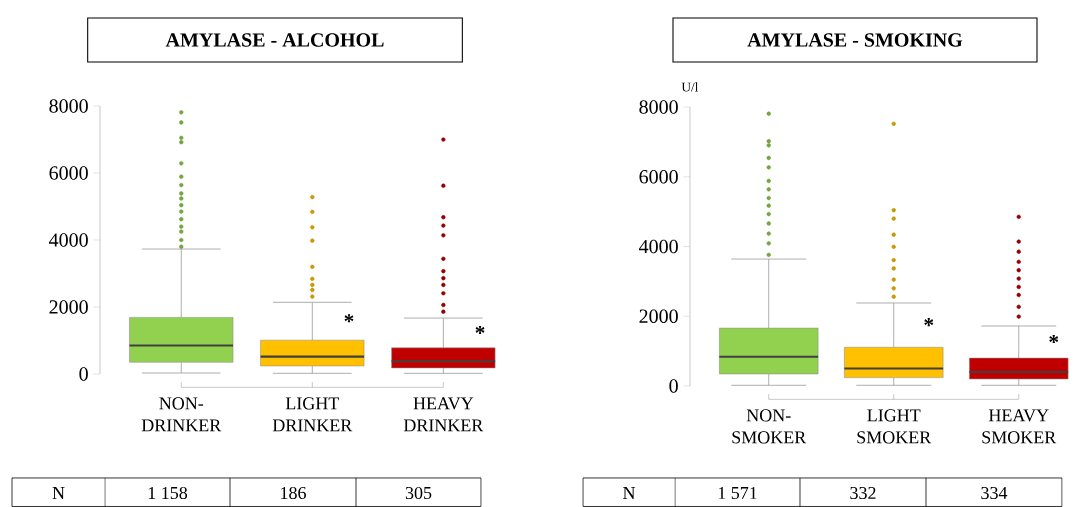 Image resolution: width=1075 pixels, height=507 pixels. What do you see at coordinates (443, 414) in the screenshot?
I see `x-tick-label: HEAVY DRINKER` at bounding box center [443, 414].